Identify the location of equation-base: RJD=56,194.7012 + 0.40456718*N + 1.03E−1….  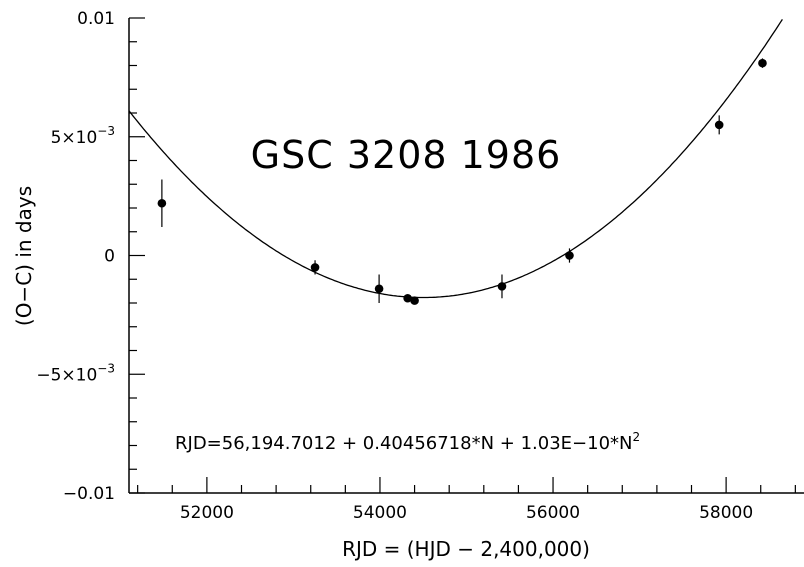
(403, 443).